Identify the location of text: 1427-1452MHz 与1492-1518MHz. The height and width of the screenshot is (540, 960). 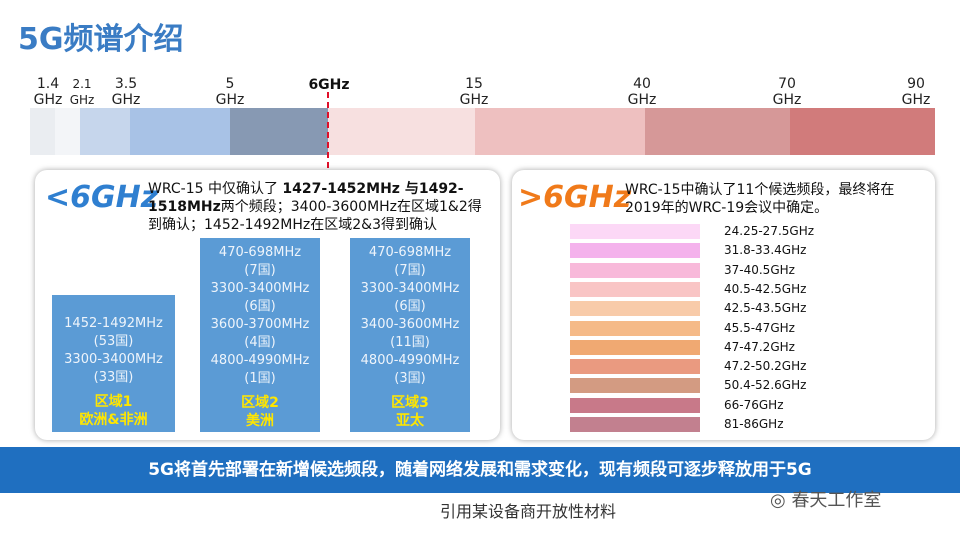
(306, 198).